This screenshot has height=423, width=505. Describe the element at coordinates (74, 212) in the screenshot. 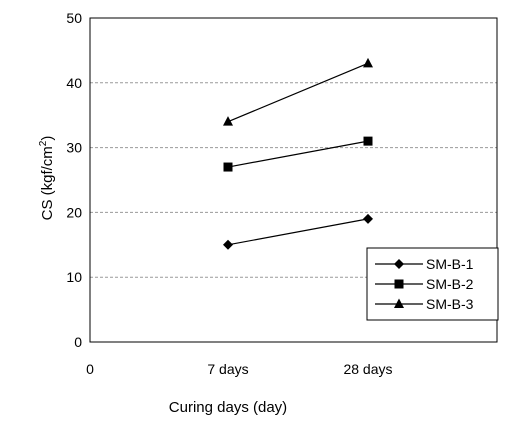

I see `y-tick-label: 20` at that location.